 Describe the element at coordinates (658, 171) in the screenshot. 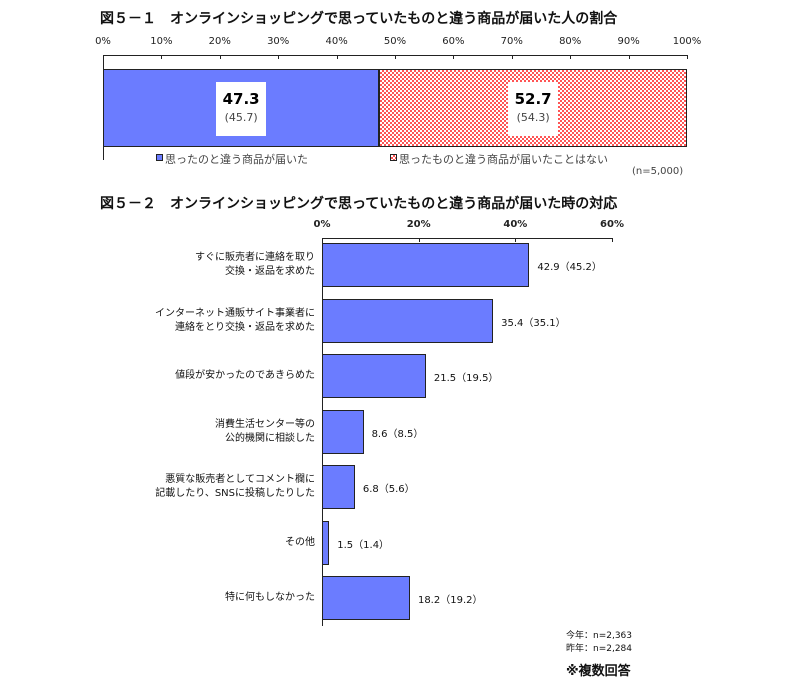

I see `chart1-note: (n=5,000)` at that location.